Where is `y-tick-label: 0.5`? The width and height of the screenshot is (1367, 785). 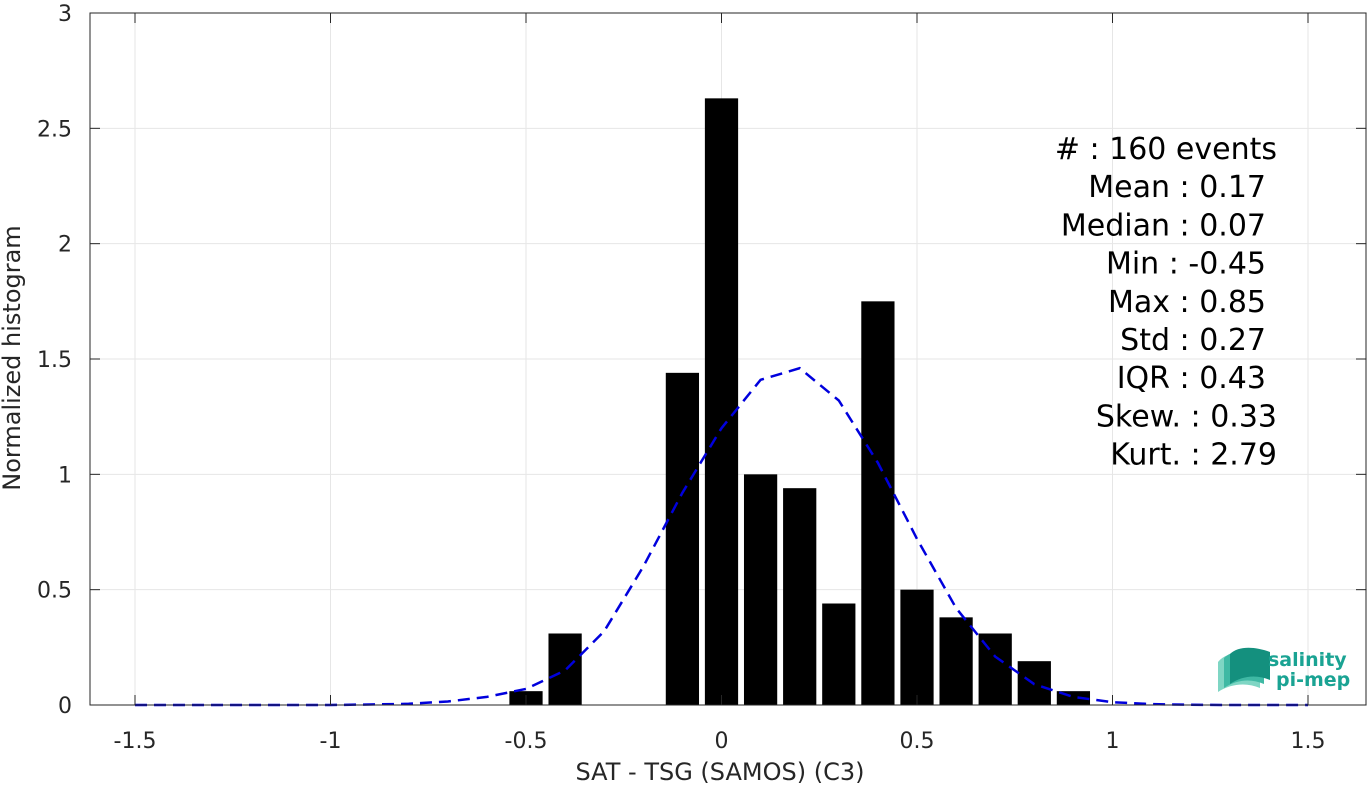 y-tick-label: 0.5 is located at coordinates (54, 591).